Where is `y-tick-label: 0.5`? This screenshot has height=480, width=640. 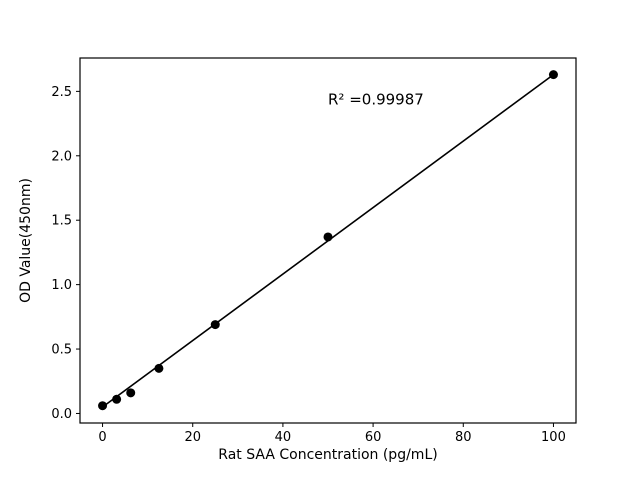 y-tick-label: 0.5 is located at coordinates (61, 350).